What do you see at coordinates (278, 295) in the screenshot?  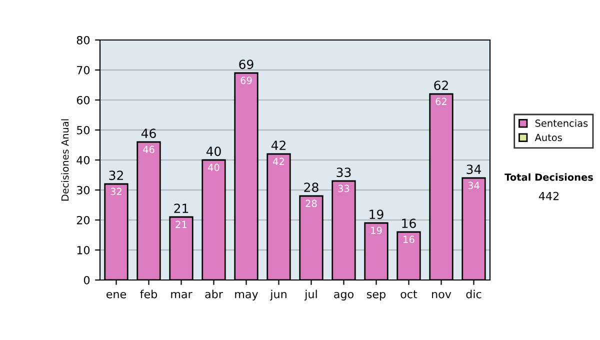 I see `x-tick-label: jun` at bounding box center [278, 295].